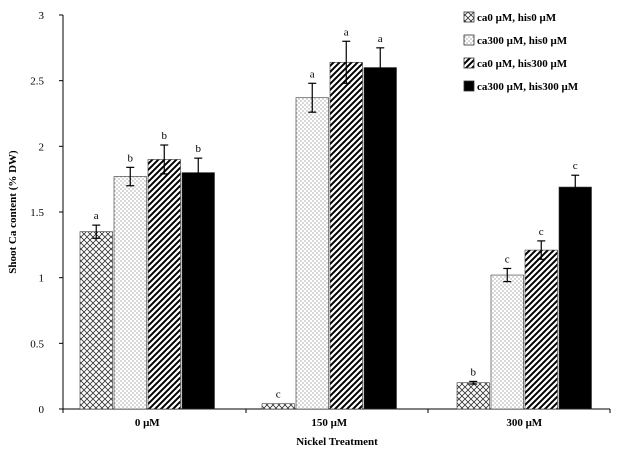 The image size is (627, 455). I want to click on x-ticks: 0 μM 150 μM 300 μM, so click(336, 419).